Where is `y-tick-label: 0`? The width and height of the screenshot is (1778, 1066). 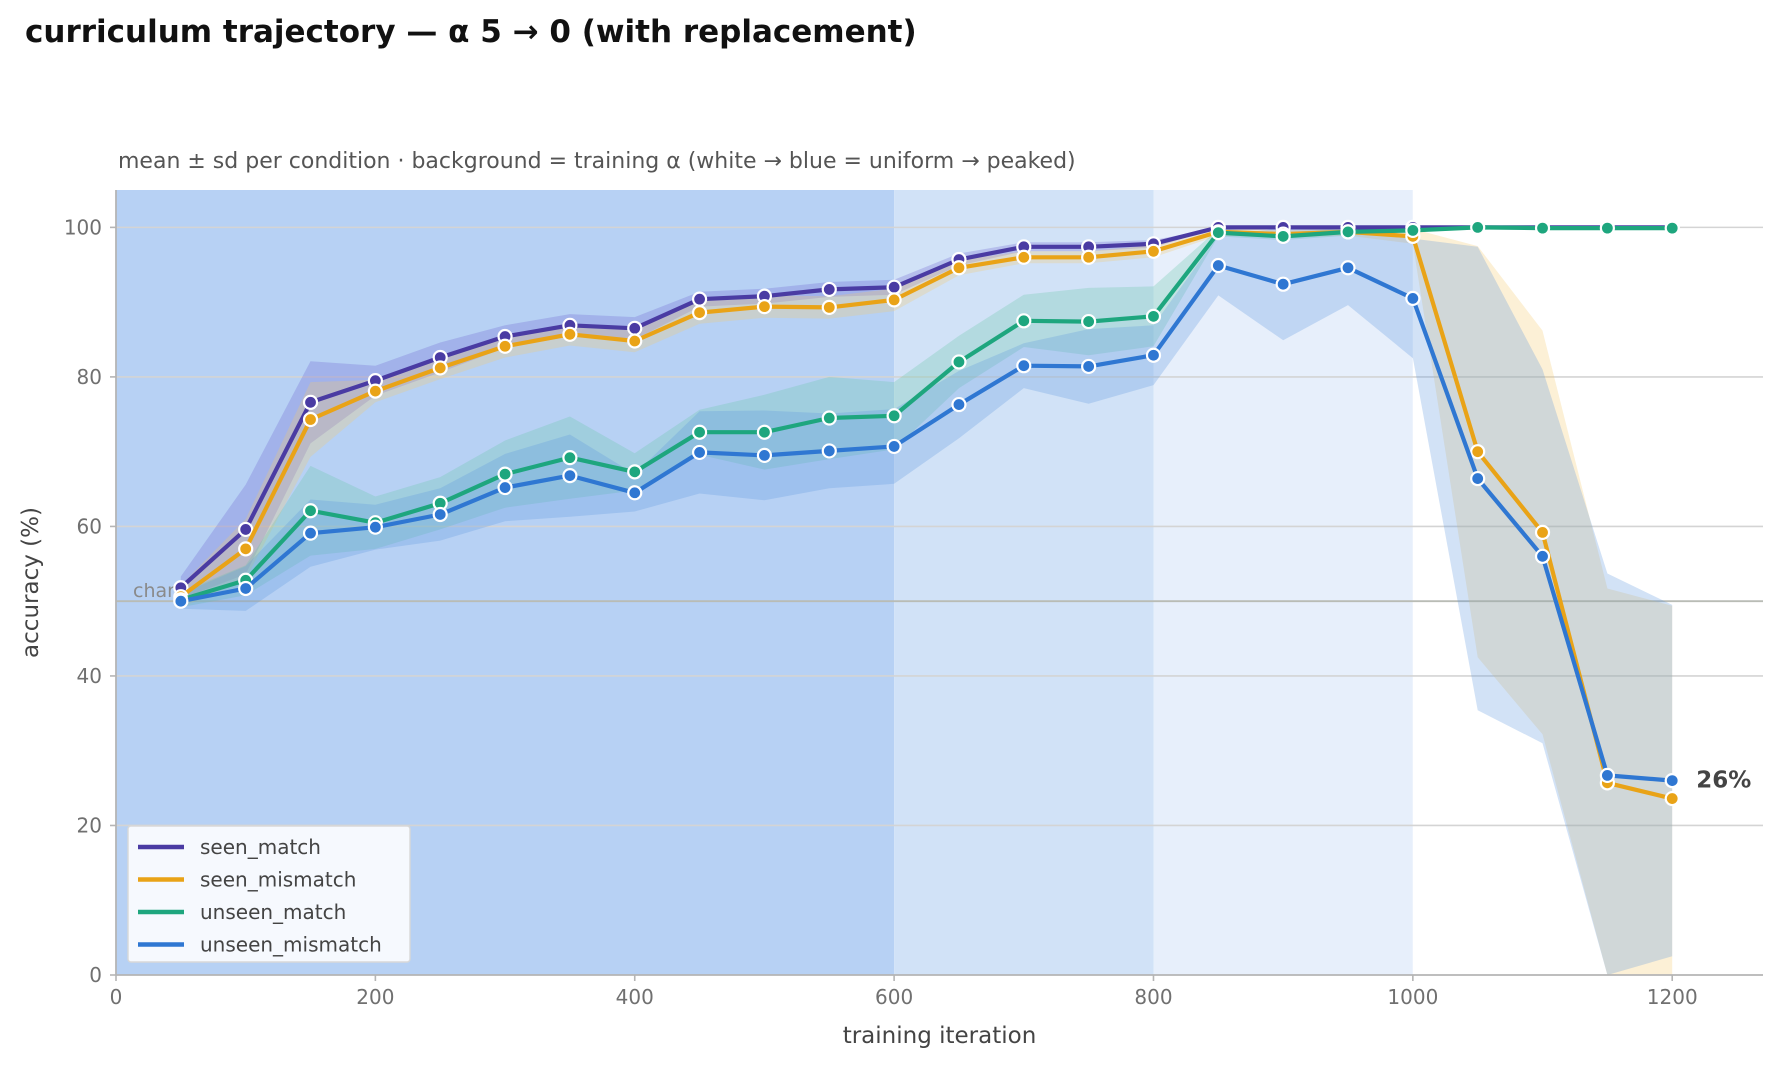 y-tick-label: 0 is located at coordinates (95, 975).